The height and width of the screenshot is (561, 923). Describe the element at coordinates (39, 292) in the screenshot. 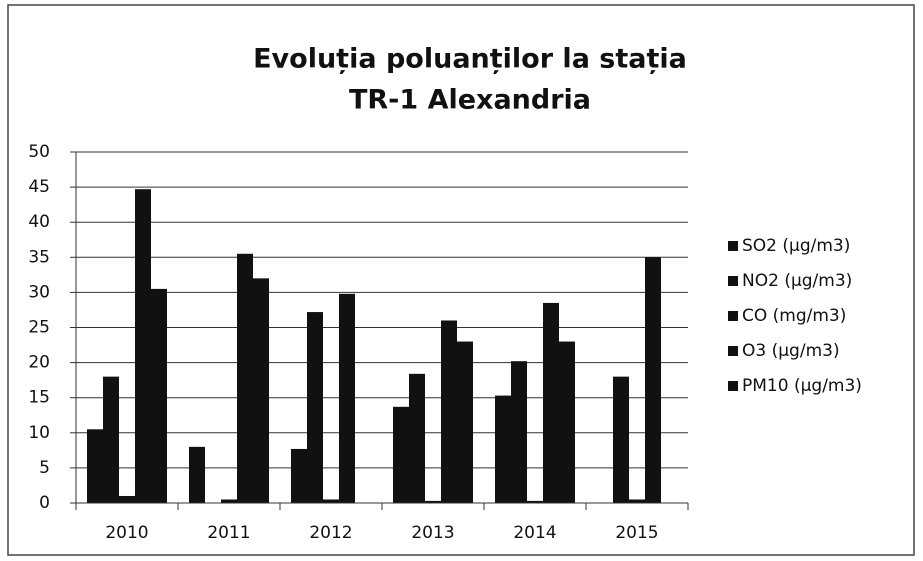

I see `y-tick-label: 30` at that location.